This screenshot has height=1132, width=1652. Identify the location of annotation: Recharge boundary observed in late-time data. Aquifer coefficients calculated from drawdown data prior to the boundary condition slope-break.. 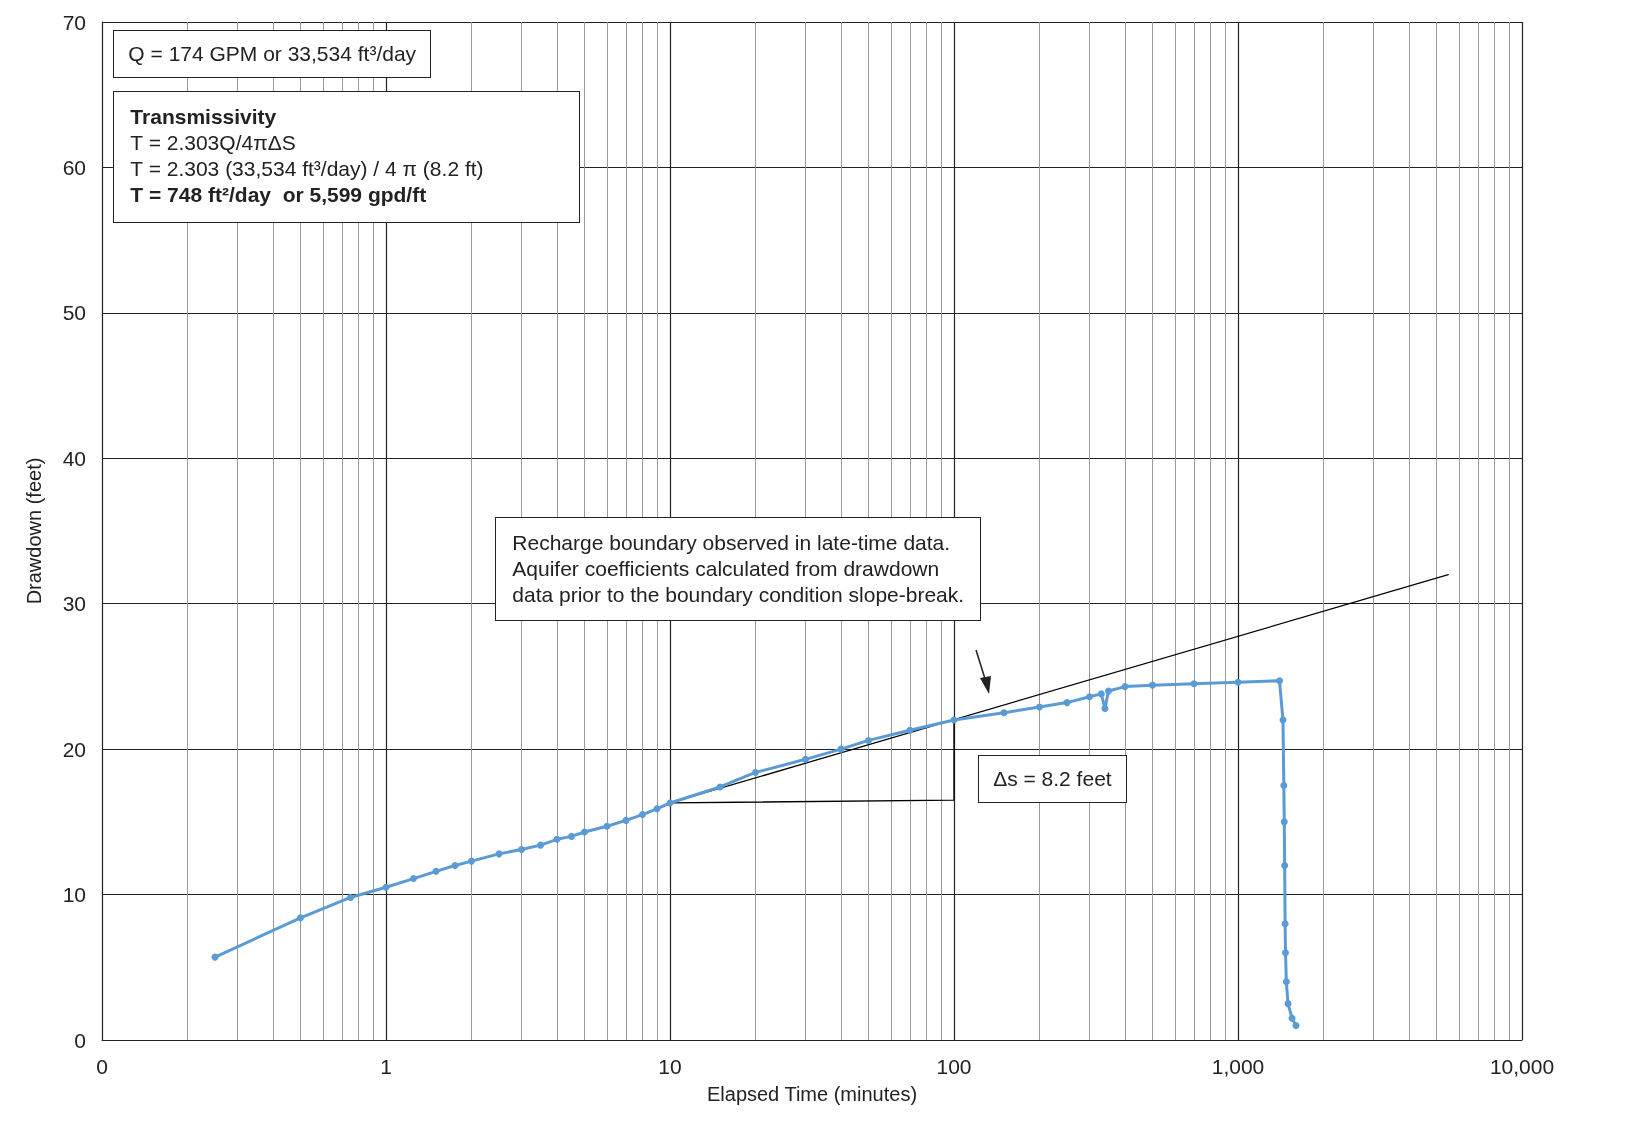
(738, 568).